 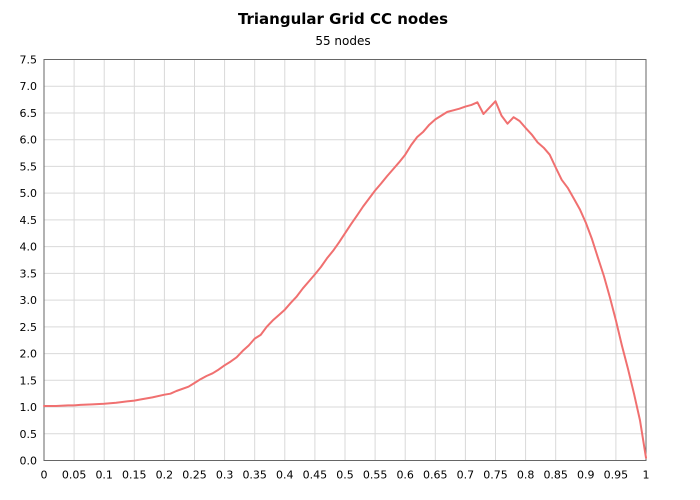 What do you see at coordinates (646, 475) in the screenshot?
I see `x-tick-label: 1` at bounding box center [646, 475].